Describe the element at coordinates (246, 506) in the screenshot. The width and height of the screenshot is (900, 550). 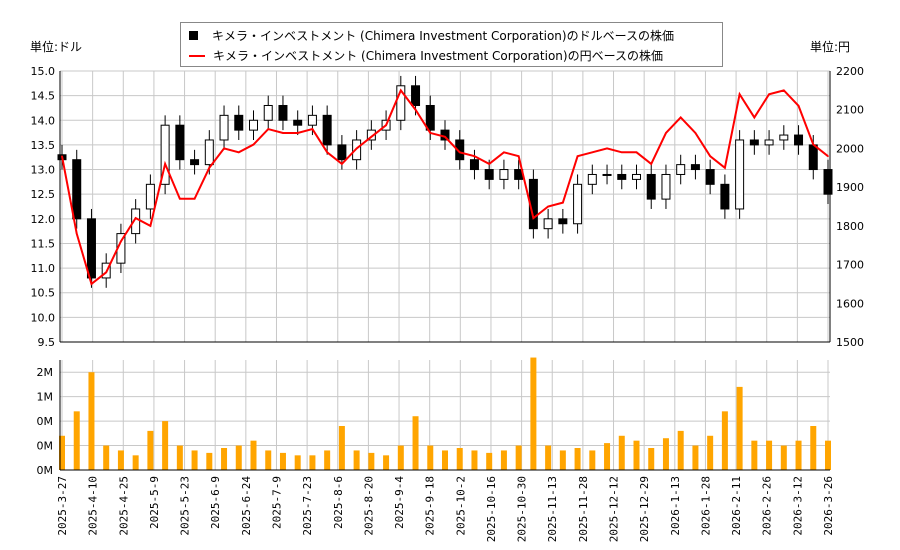
I see `x-tick-label: 2025-6-24` at that location.